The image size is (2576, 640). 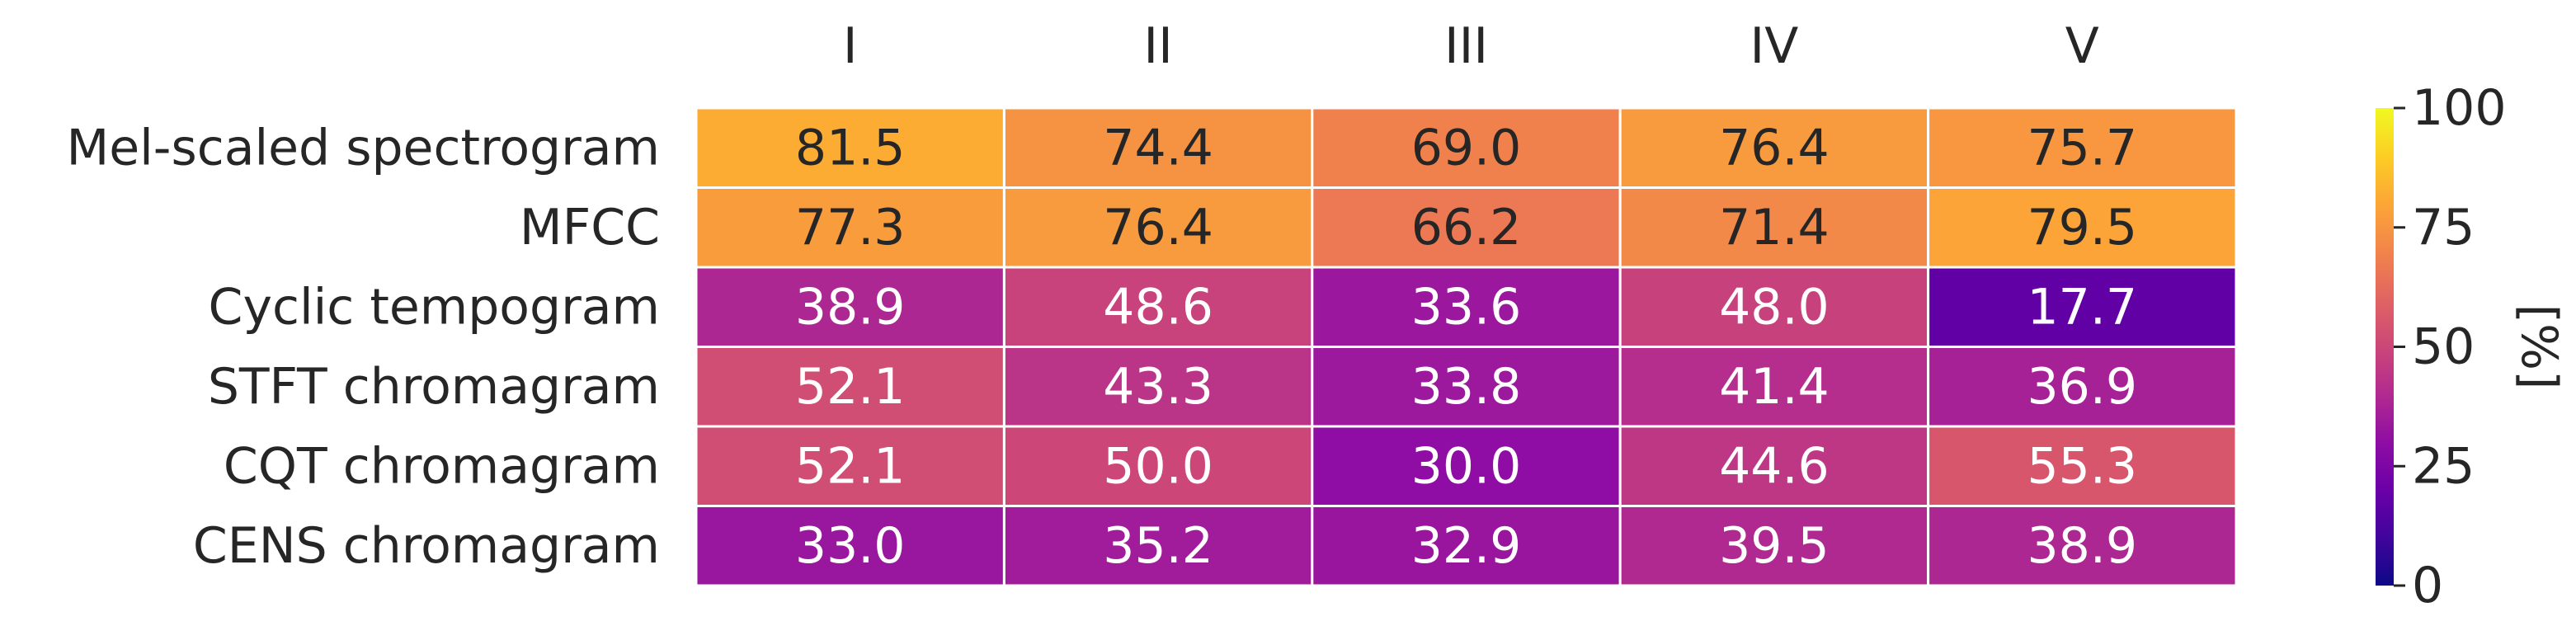 I want to click on colorbar-tick-label: 50, so click(x=2444, y=347).